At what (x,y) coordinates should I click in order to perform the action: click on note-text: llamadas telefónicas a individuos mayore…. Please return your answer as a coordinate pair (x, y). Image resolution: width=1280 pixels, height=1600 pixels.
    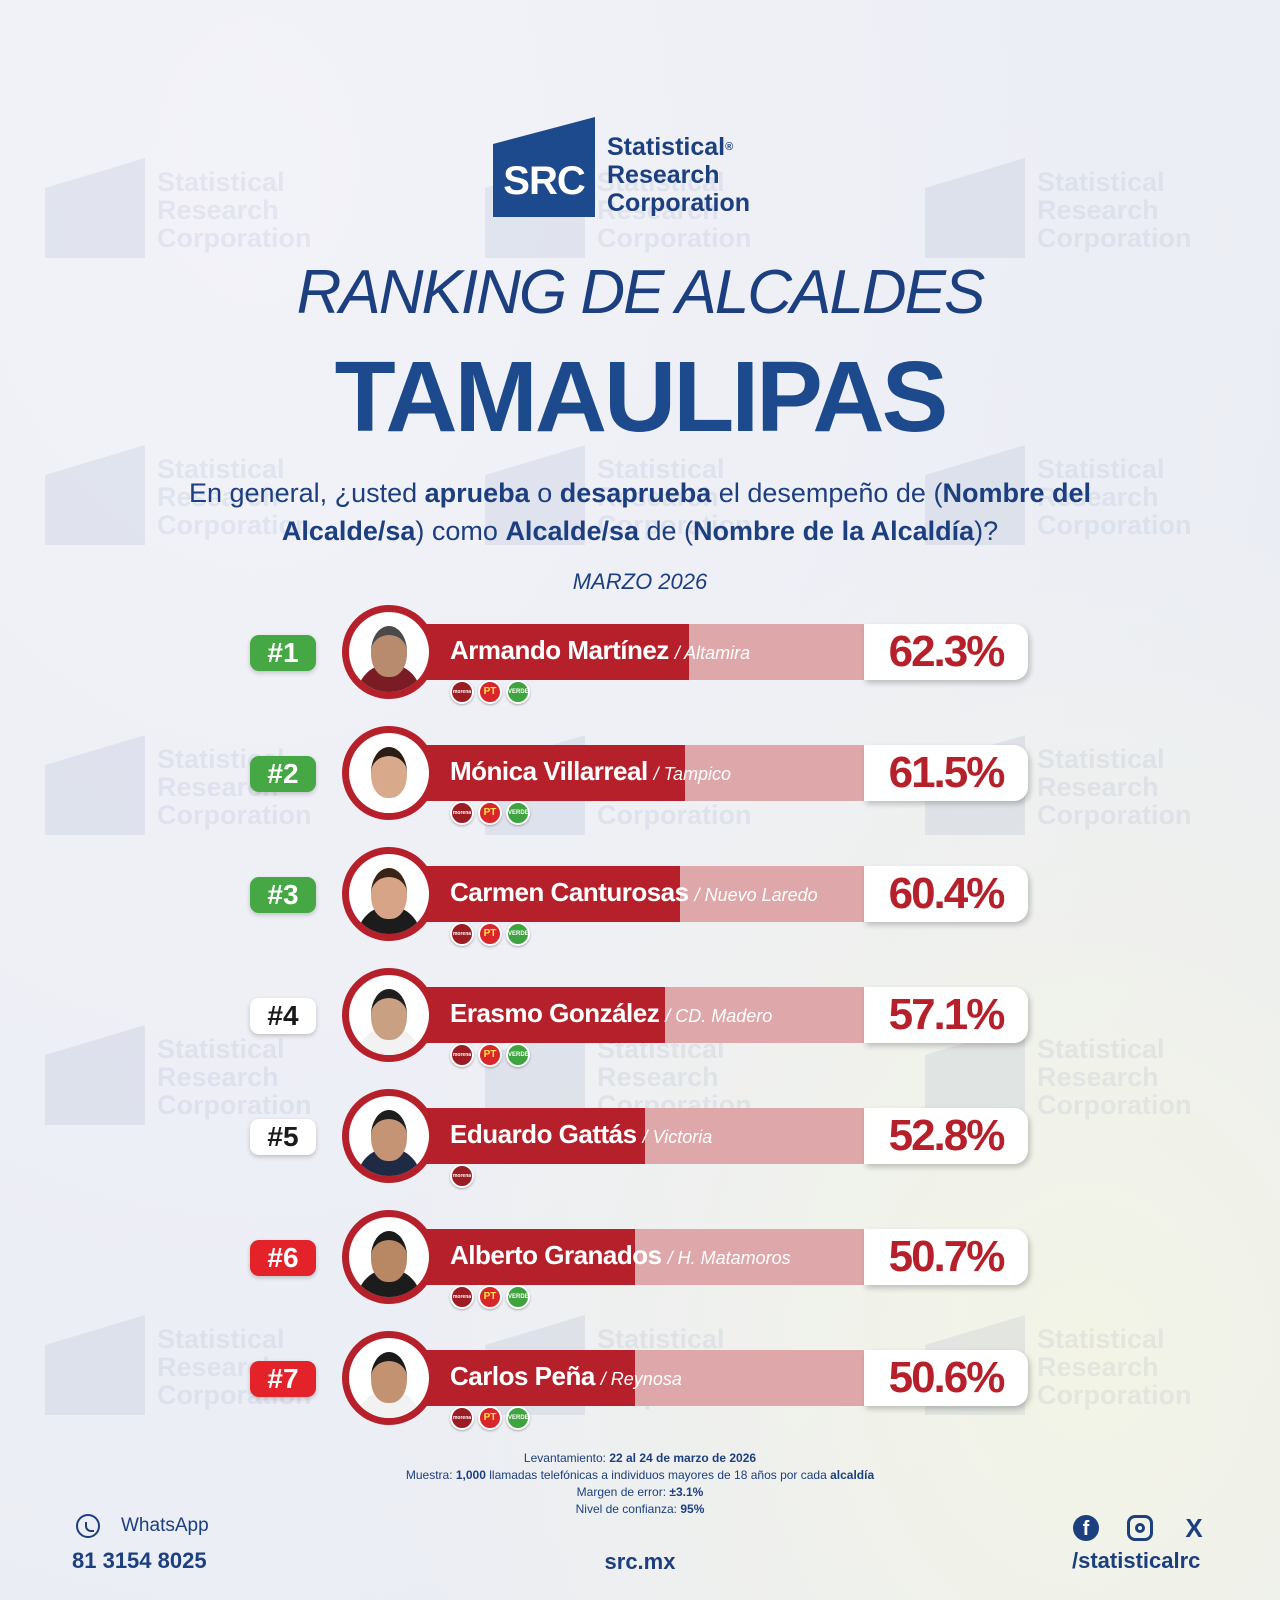
    Looking at the image, I should click on (658, 1475).